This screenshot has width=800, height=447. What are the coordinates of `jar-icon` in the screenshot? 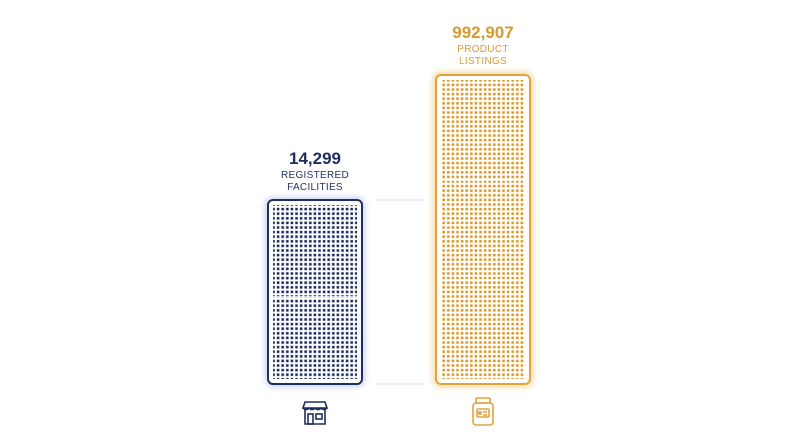 It's located at (483, 411).